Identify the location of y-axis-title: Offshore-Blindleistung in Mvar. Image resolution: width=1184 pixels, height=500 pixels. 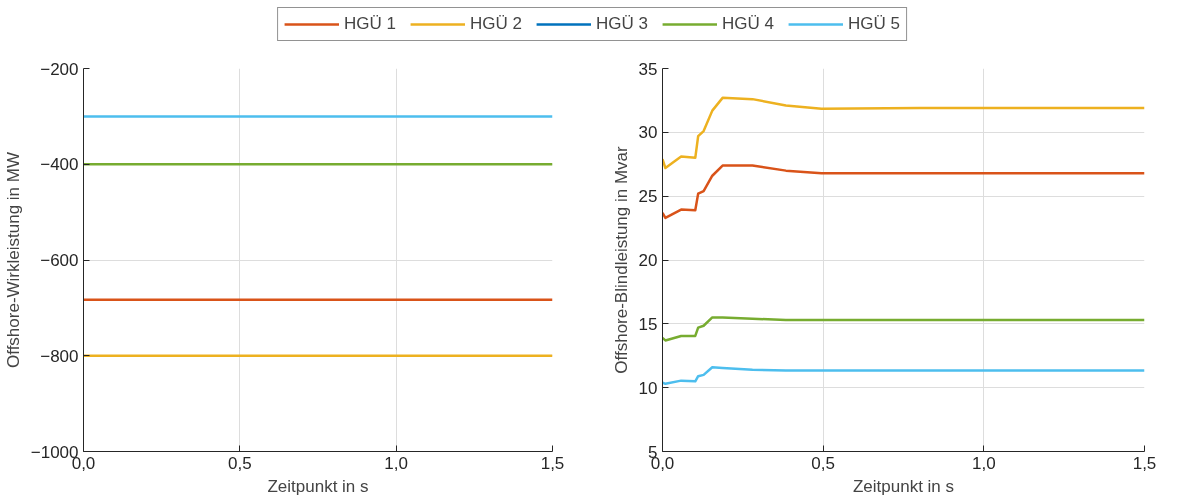
(621, 259).